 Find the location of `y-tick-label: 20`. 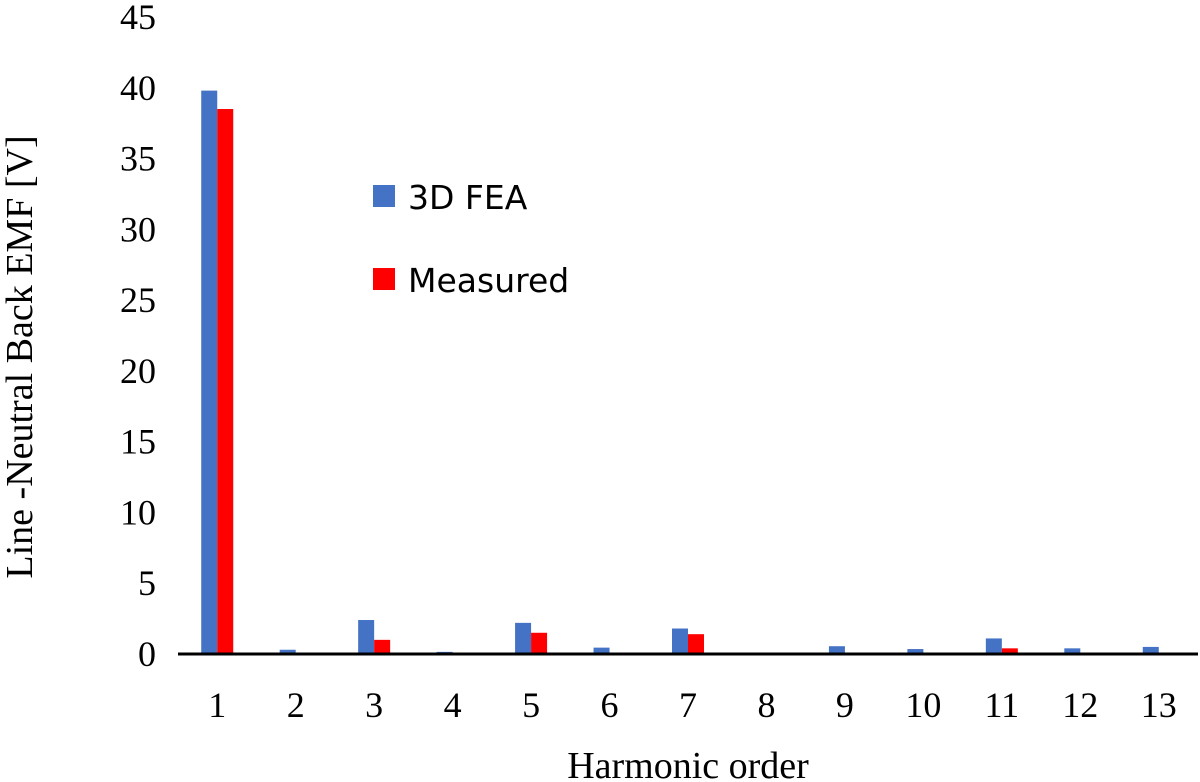

y-tick-label: 20 is located at coordinates (138, 371).